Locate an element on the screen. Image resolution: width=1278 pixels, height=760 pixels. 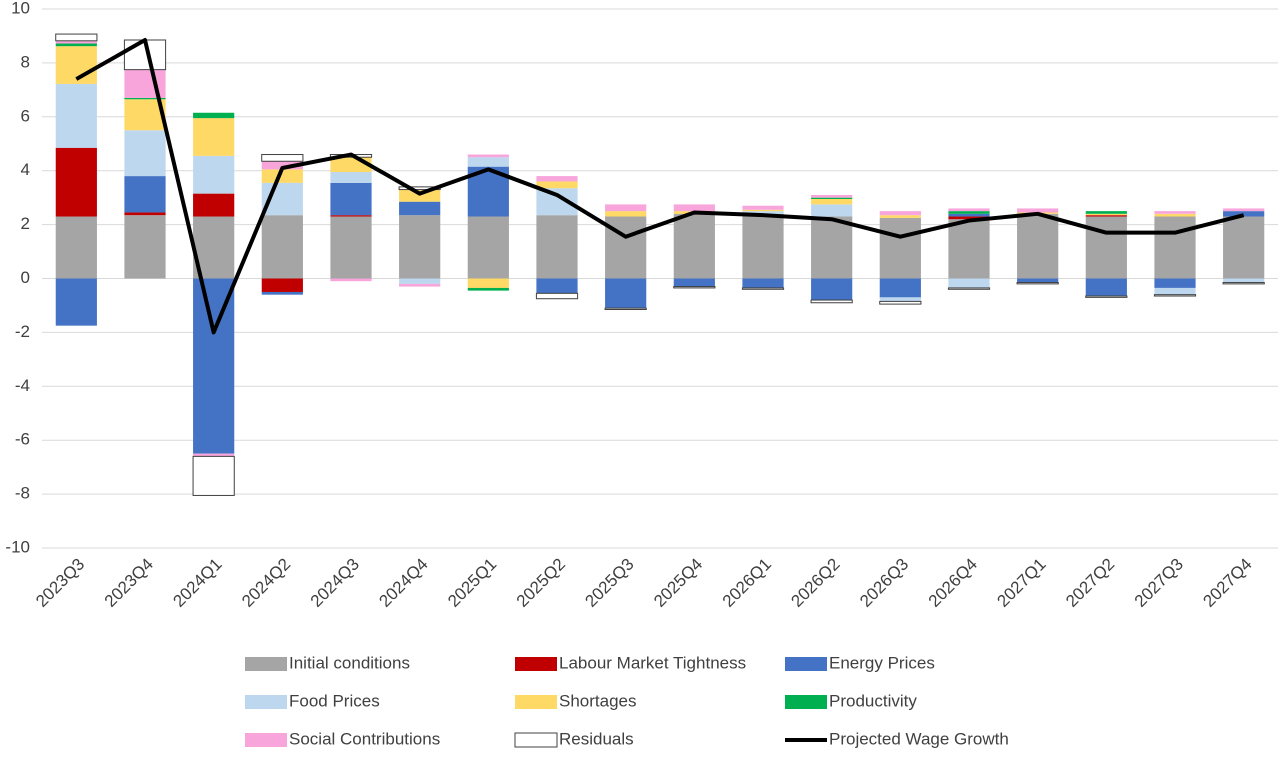
y-tick-label: -10 is located at coordinates (17, 546).